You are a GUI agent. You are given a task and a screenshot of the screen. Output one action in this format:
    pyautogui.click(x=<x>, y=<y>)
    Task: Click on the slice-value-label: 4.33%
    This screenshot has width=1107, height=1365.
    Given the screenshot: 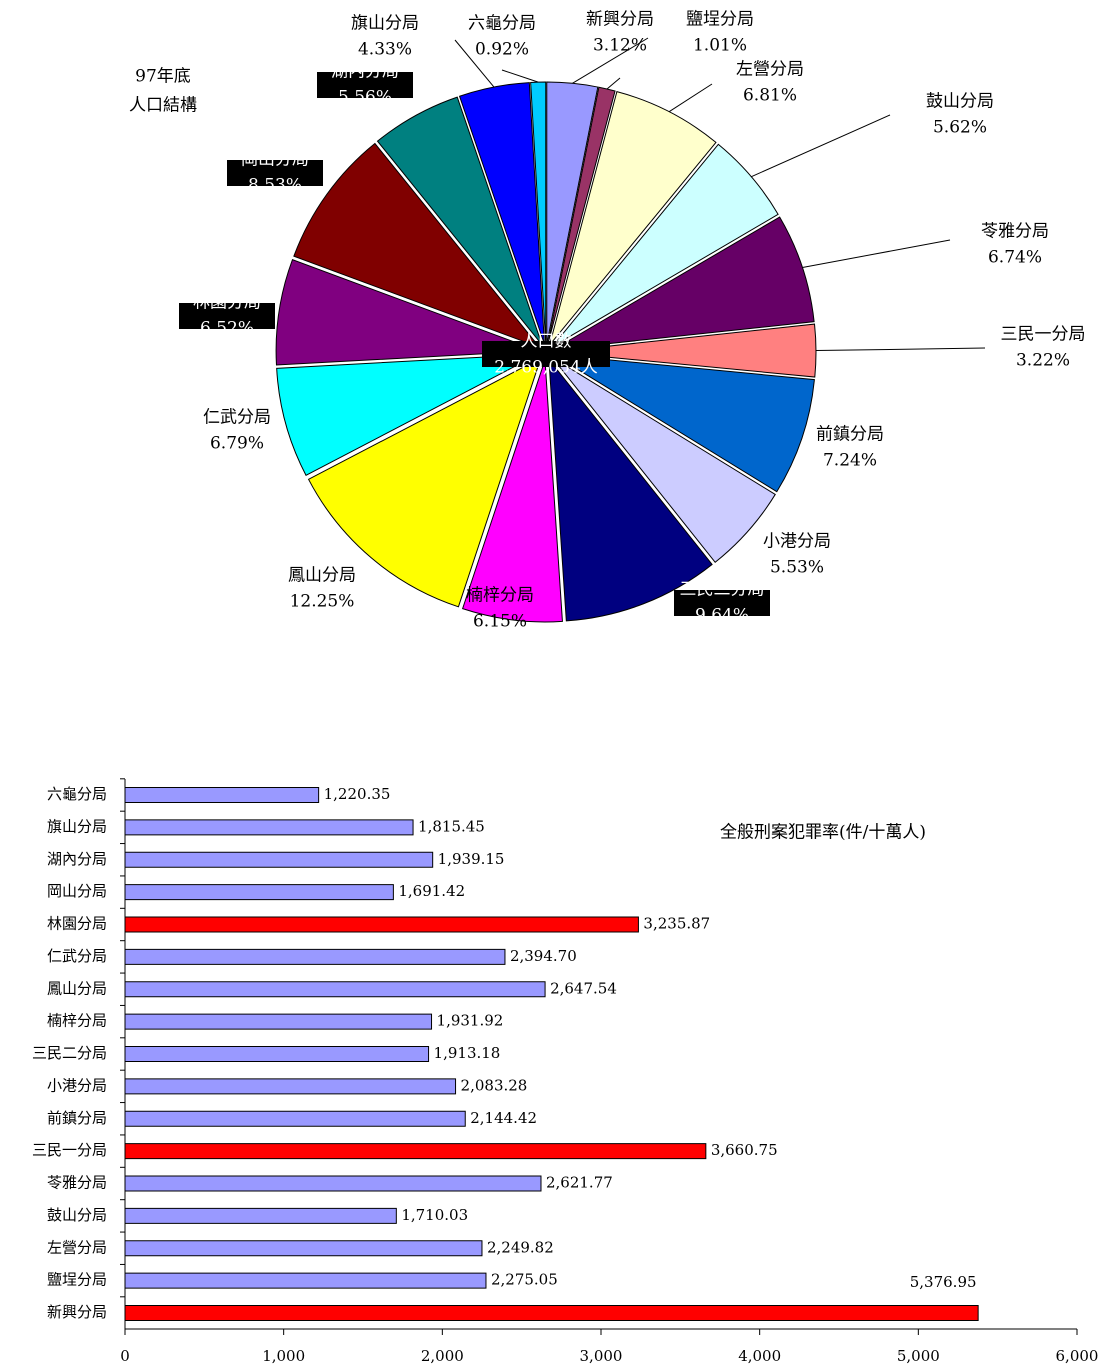 What is the action you would take?
    pyautogui.click(x=385, y=50)
    